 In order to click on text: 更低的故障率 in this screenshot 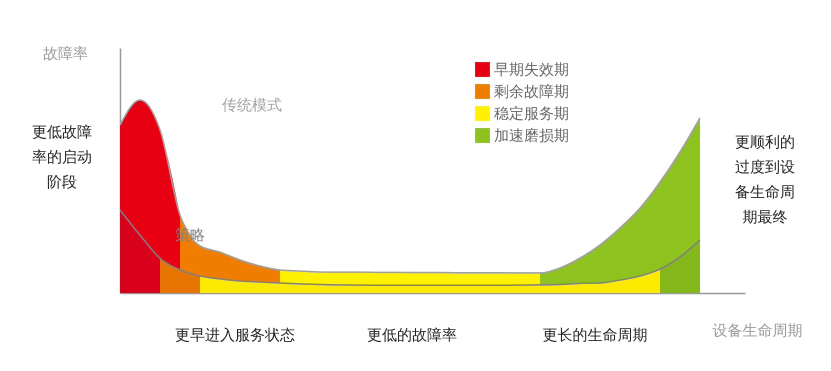, I will do `click(412, 335)`.